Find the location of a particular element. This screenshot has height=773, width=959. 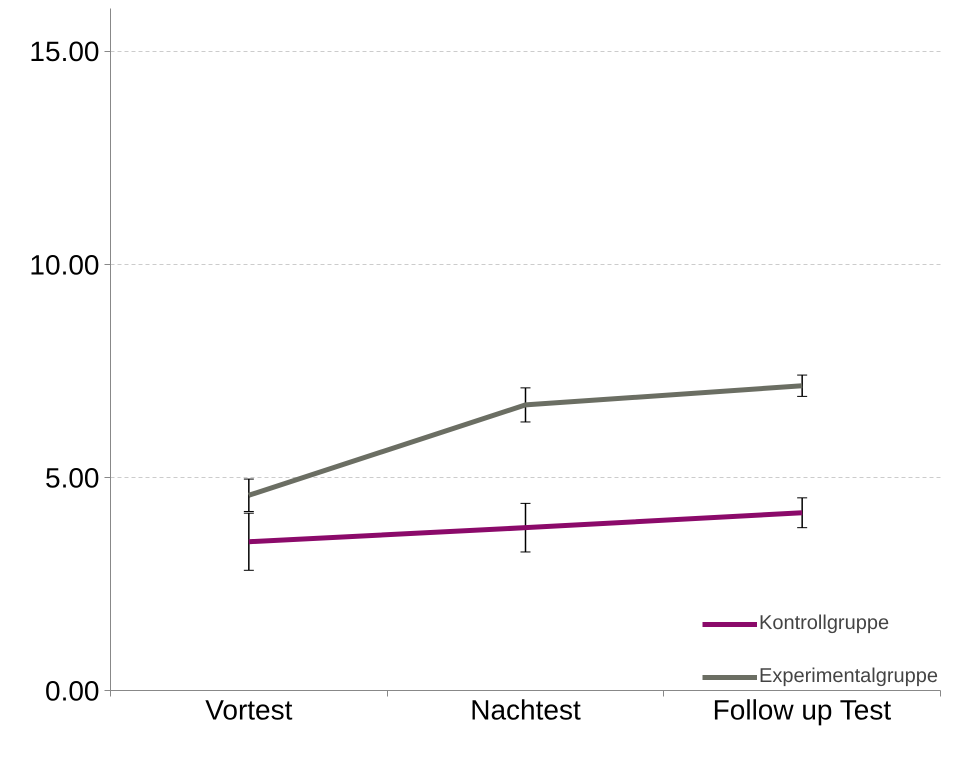

x-tick-label: Follow up Test is located at coordinates (802, 710).